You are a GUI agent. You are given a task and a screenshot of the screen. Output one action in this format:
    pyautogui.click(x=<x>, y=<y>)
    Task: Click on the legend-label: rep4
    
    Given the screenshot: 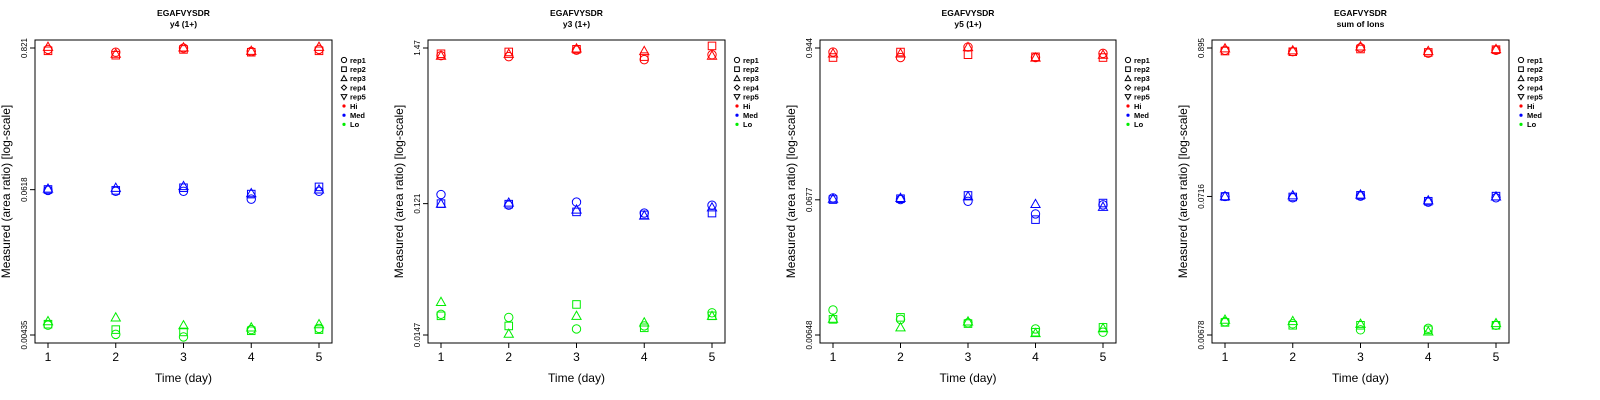 What is the action you would take?
    pyautogui.click(x=1535, y=87)
    